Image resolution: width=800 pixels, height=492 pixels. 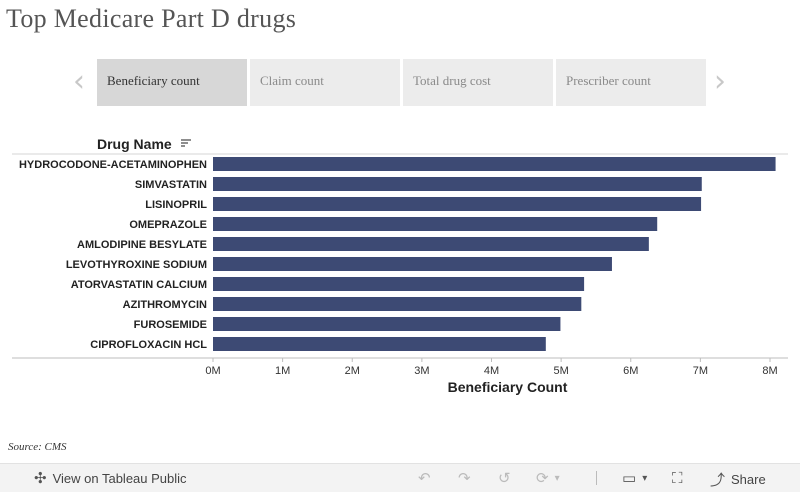 I want to click on tab-total-drug-cost: Total drug cost, so click(x=478, y=82).